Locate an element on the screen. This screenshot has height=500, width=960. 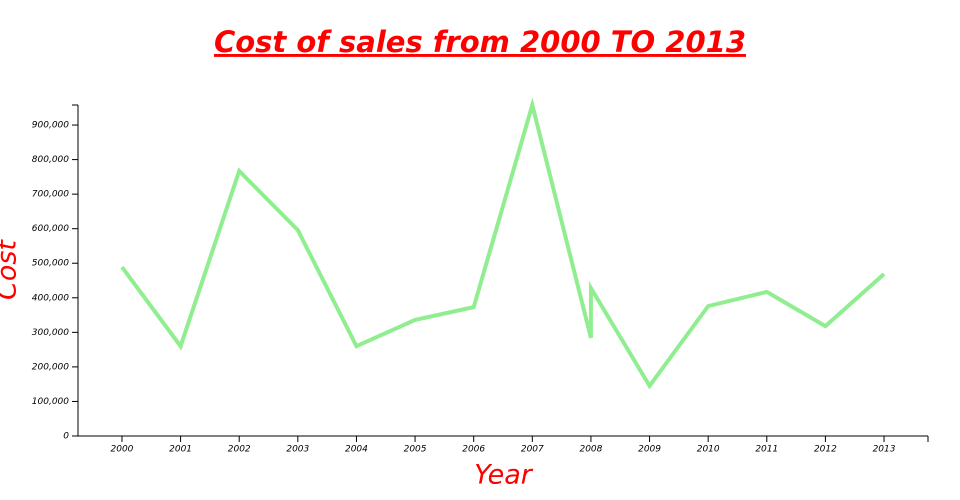
y-tick-label: 700,000 is located at coordinates (50, 195).